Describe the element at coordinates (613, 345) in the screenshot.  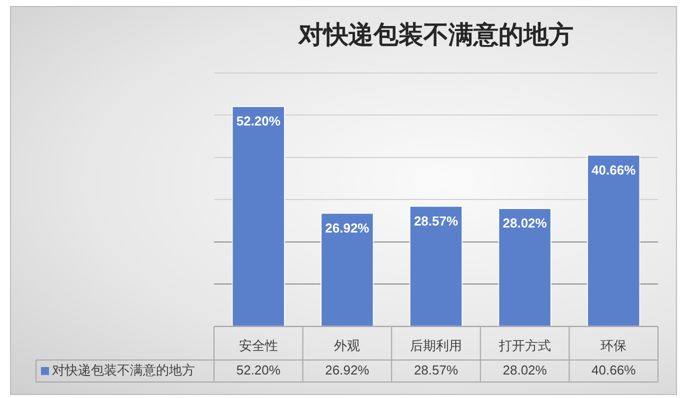
I see `x-tick-label: 环保` at that location.